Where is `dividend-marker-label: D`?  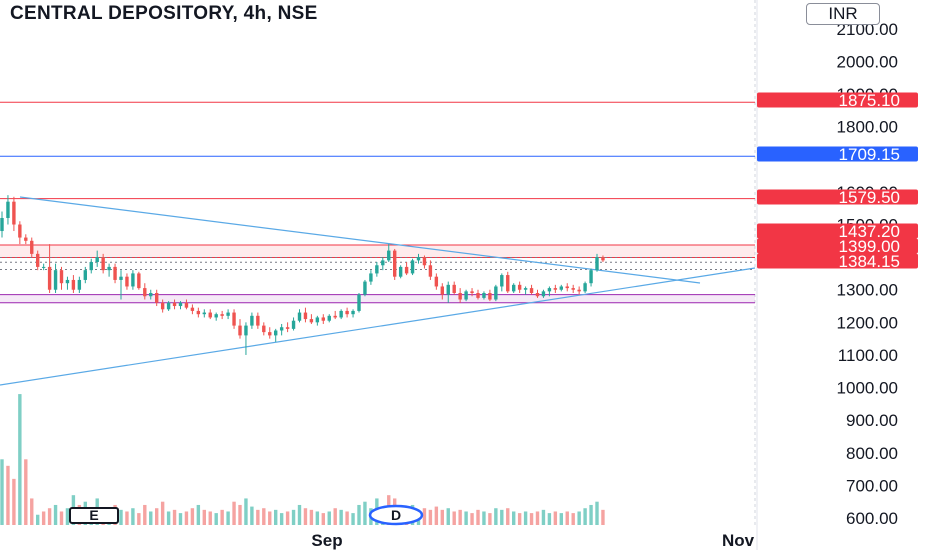
dividend-marker-label: D is located at coordinates (396, 515).